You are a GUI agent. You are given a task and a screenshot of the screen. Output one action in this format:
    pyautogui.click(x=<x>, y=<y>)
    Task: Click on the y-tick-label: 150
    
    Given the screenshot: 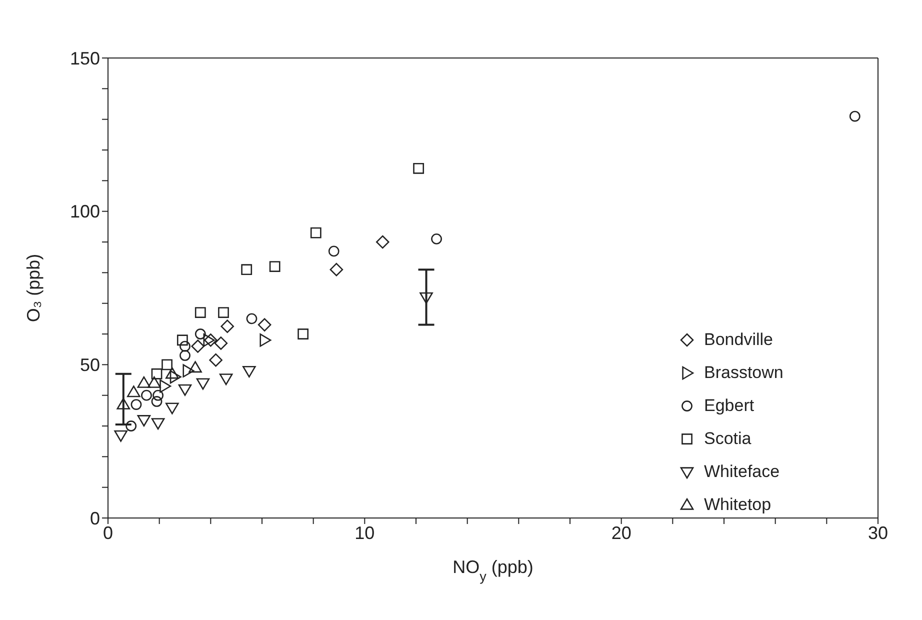 What is the action you would take?
    pyautogui.click(x=85, y=58)
    